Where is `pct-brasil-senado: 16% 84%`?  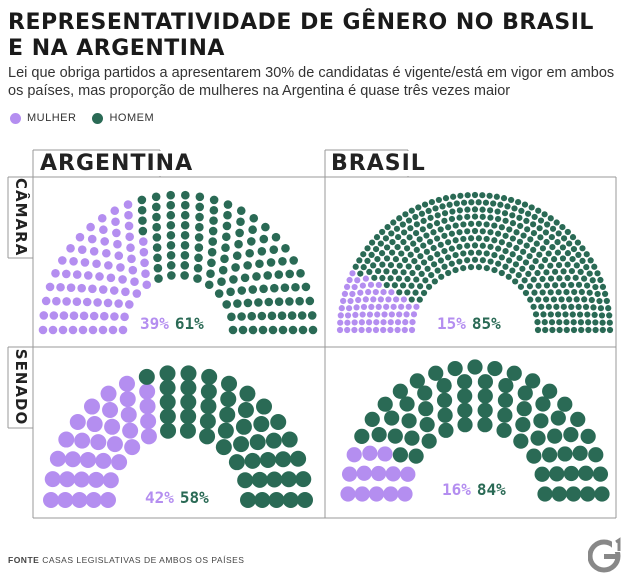 pct-brasil-senado: 16% 84% is located at coordinates (474, 489).